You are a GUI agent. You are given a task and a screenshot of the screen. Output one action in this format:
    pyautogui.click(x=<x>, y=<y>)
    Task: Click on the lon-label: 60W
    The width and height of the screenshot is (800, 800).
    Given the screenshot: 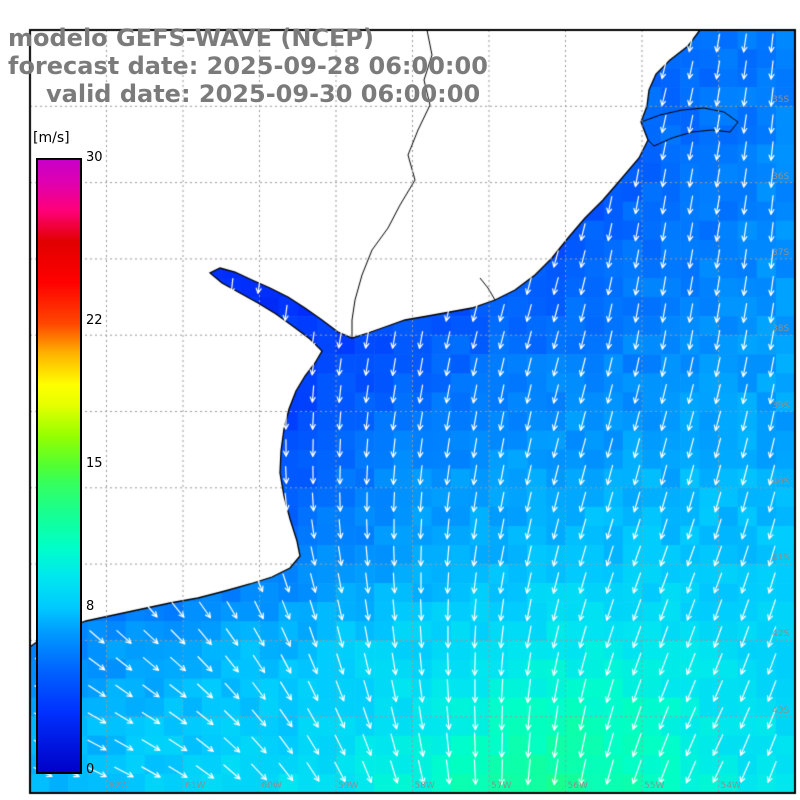 What is the action you would take?
    pyautogui.click(x=271, y=786)
    